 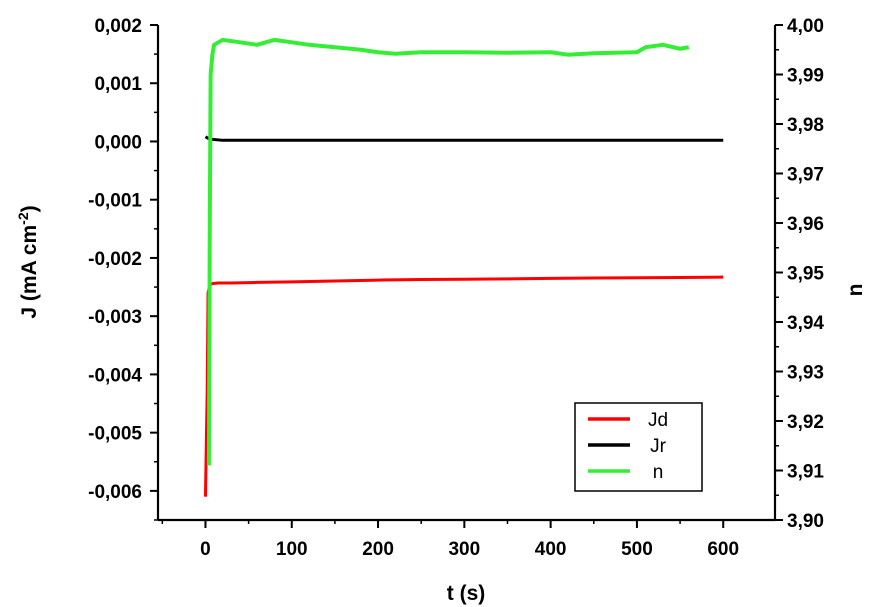 I want to click on y-right-tick-label: 4,00, so click(x=805, y=26).